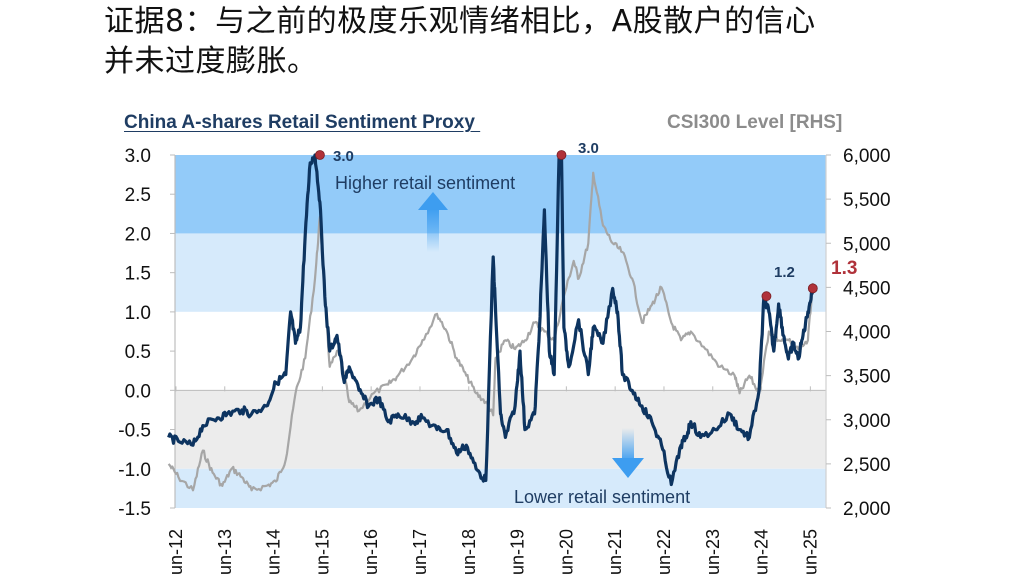  I want to click on latest-2025-label: 1.3, so click(844, 268).